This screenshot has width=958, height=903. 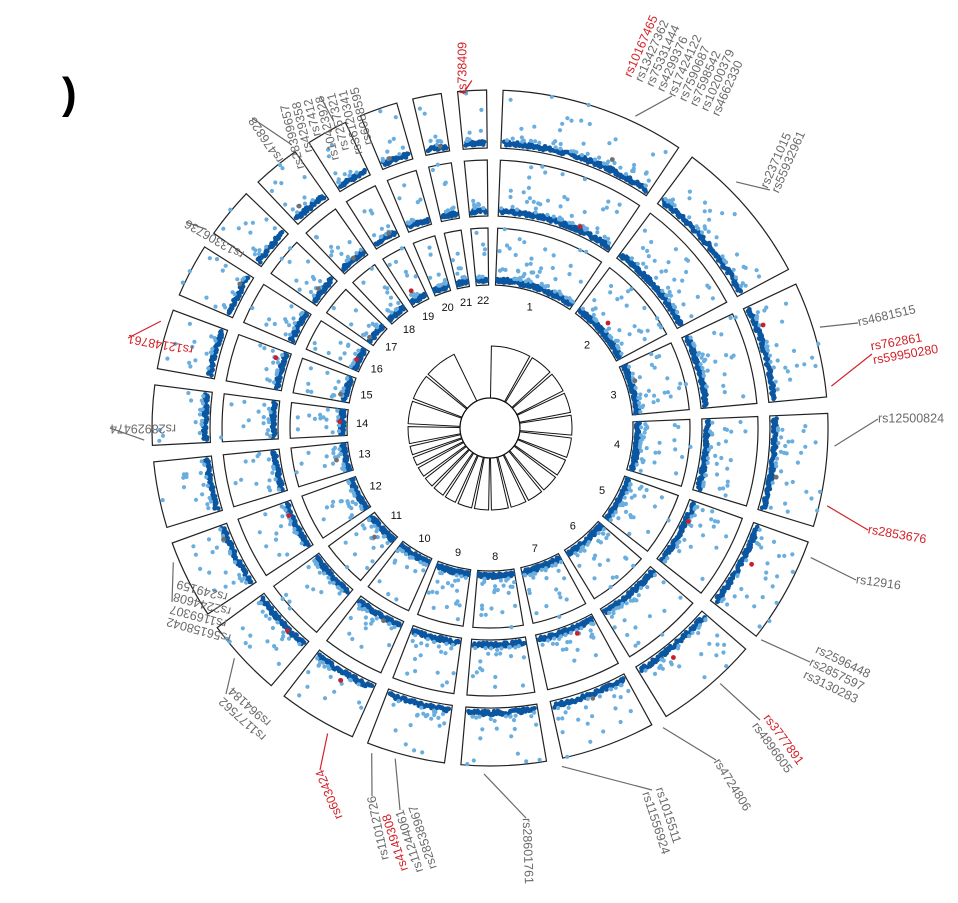 I want to click on track-3-chr20, so click(x=432, y=266).